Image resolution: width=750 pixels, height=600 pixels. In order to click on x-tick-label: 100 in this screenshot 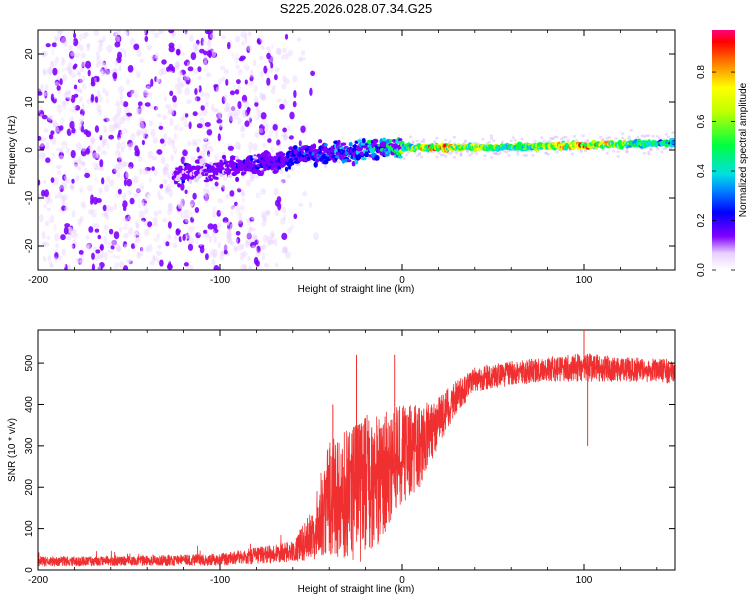, I will do `click(584, 280)`.